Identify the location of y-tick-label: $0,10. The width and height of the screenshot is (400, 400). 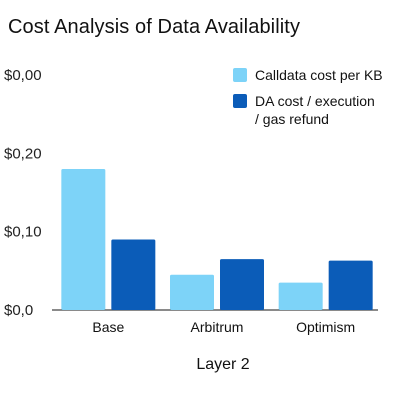
(23, 232).